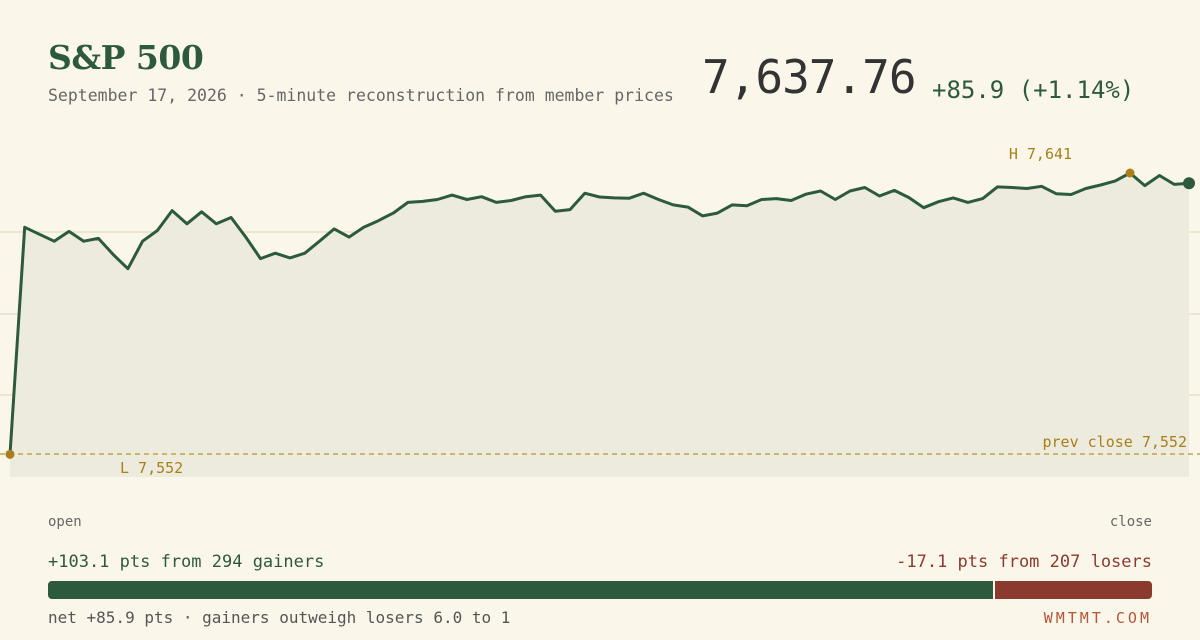  I want to click on axis-close-label: close, so click(1130, 522).